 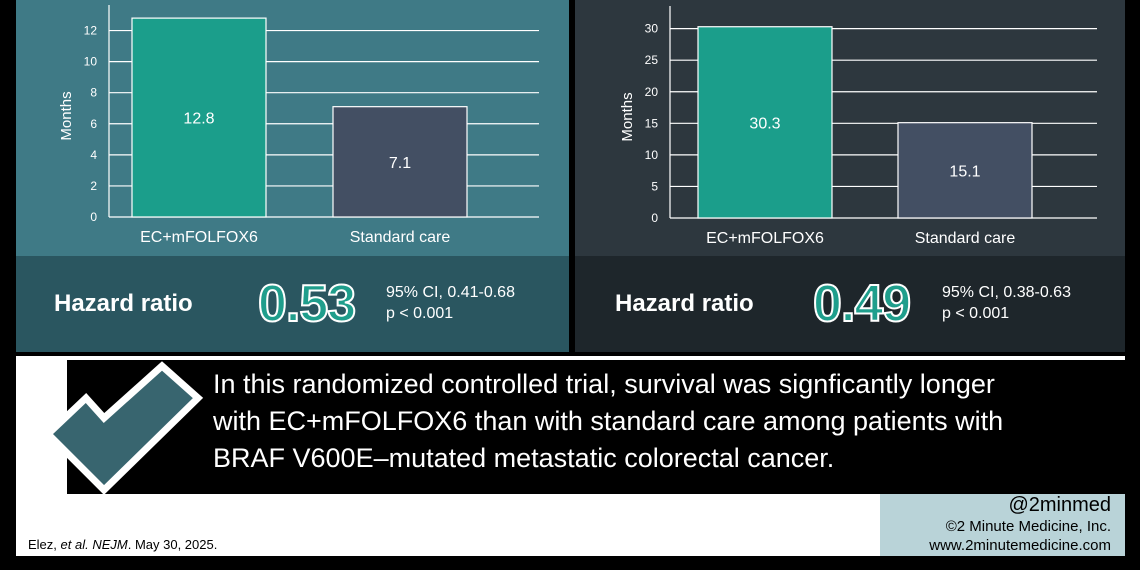 I want to click on data-label: 7.1, so click(x=400, y=163).